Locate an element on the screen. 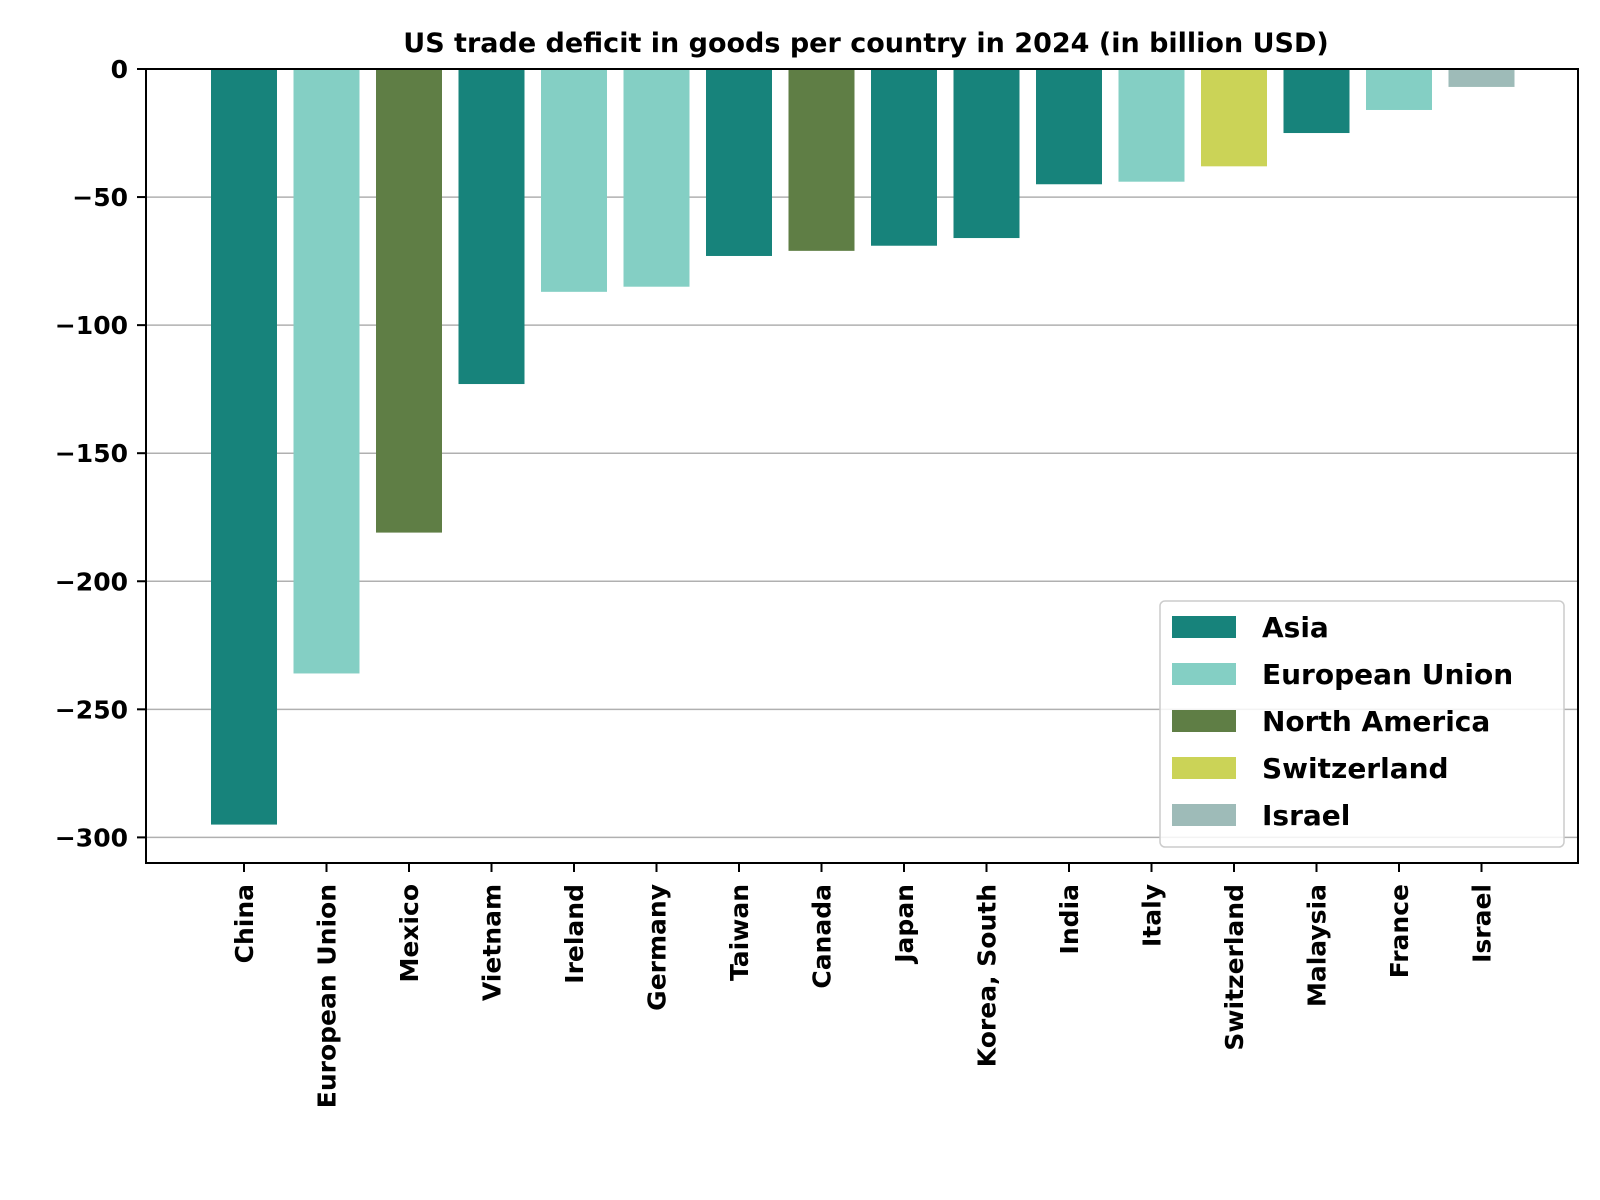 The height and width of the screenshot is (1200, 1600). bar-vietnam is located at coordinates (491, 227).